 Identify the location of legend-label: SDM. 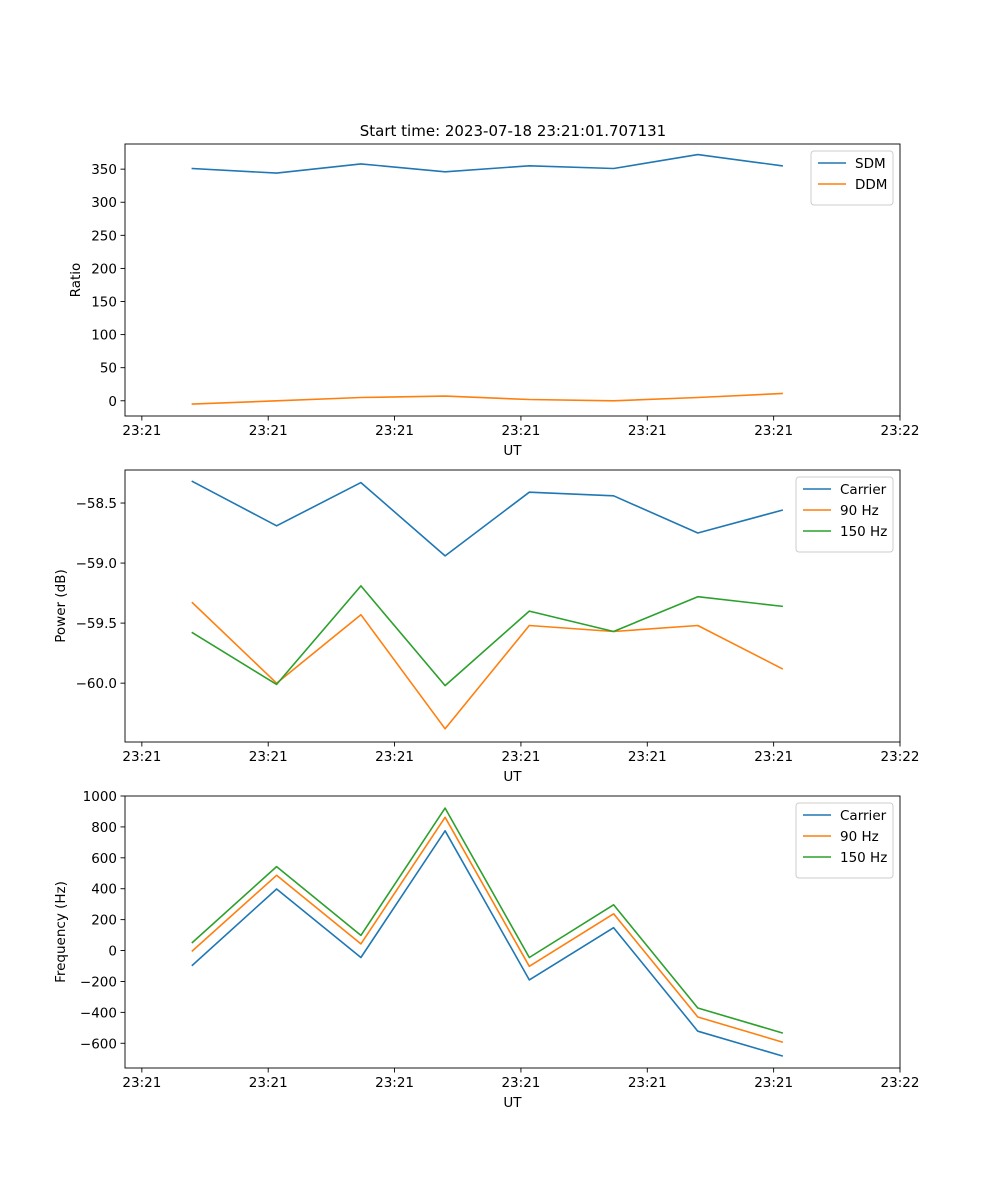
(870, 164).